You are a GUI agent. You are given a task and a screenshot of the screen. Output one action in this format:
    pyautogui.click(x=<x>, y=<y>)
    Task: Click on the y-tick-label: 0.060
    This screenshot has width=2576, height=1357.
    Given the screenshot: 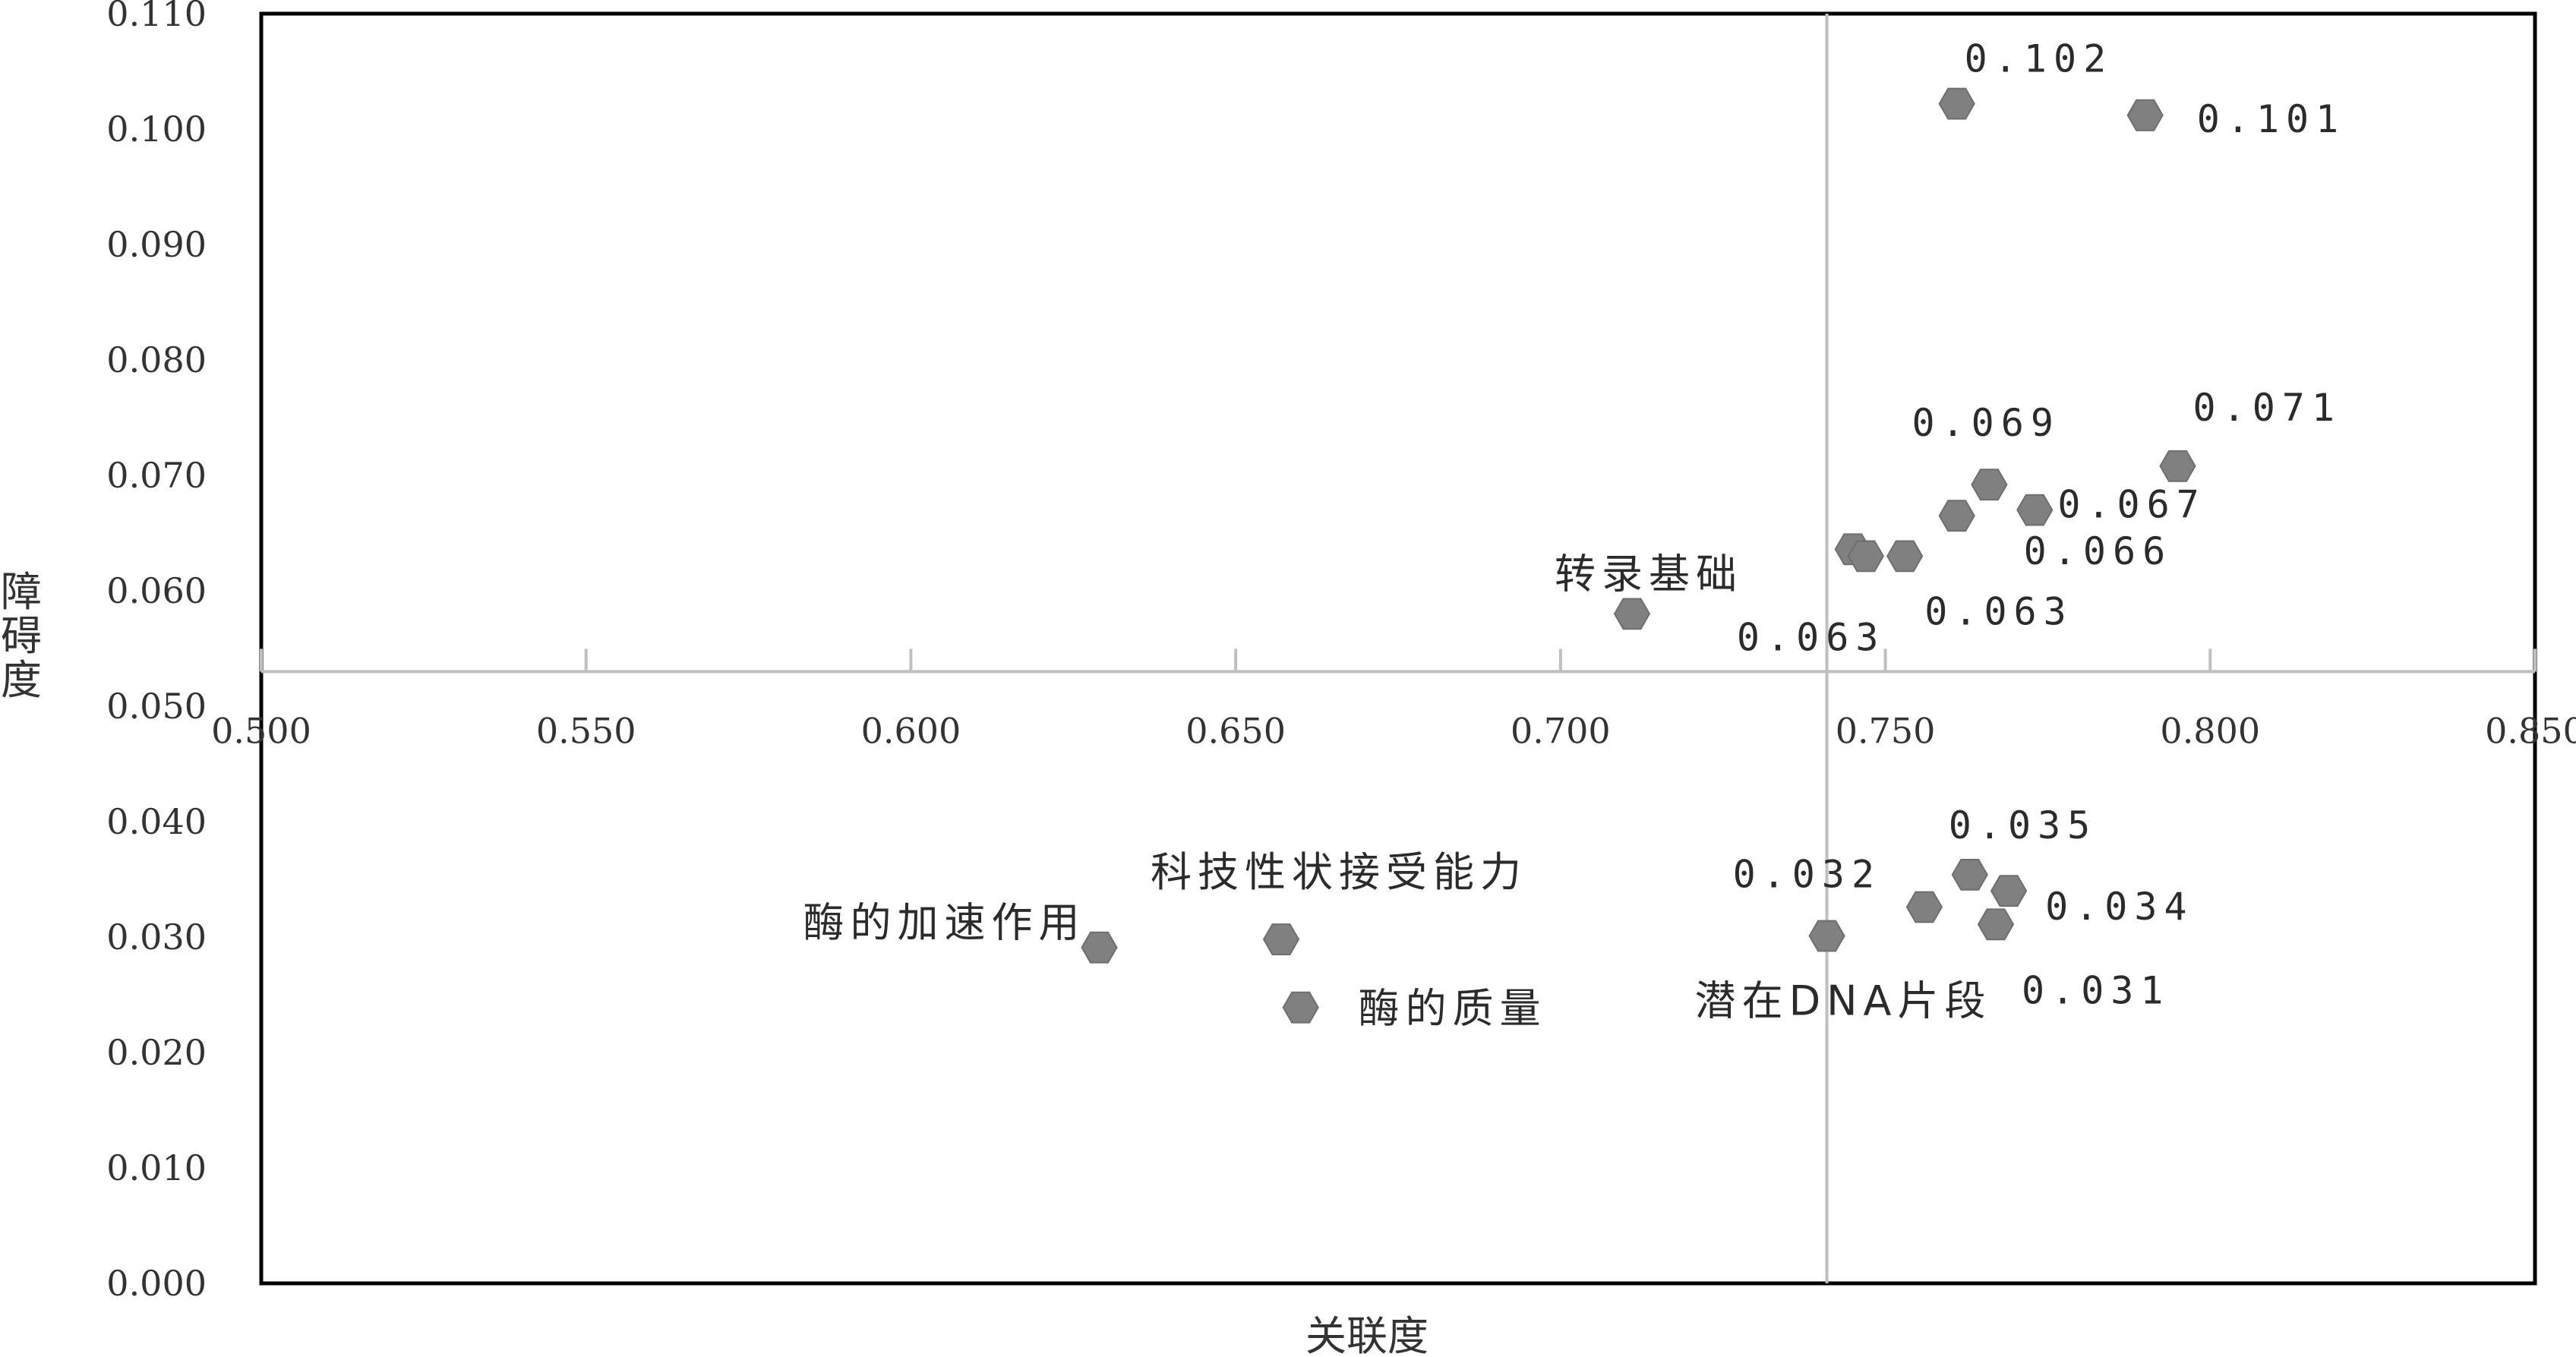 What is the action you would take?
    pyautogui.click(x=157, y=590)
    